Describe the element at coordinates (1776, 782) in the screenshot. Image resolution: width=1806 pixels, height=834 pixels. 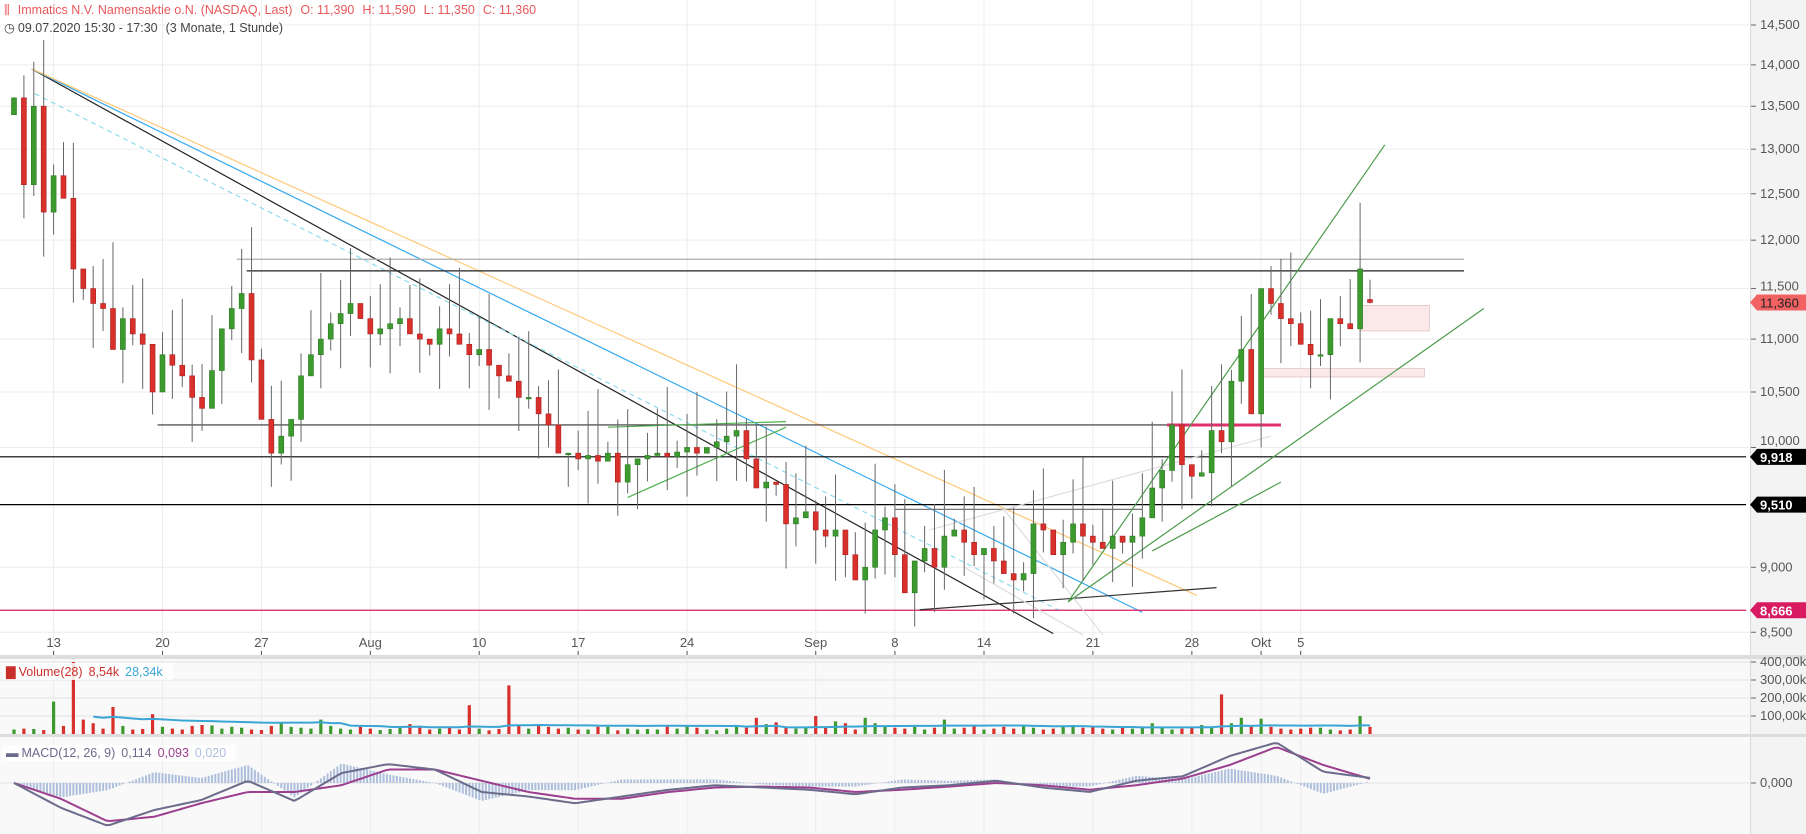
I see `macd-tick-label: 0,000` at that location.